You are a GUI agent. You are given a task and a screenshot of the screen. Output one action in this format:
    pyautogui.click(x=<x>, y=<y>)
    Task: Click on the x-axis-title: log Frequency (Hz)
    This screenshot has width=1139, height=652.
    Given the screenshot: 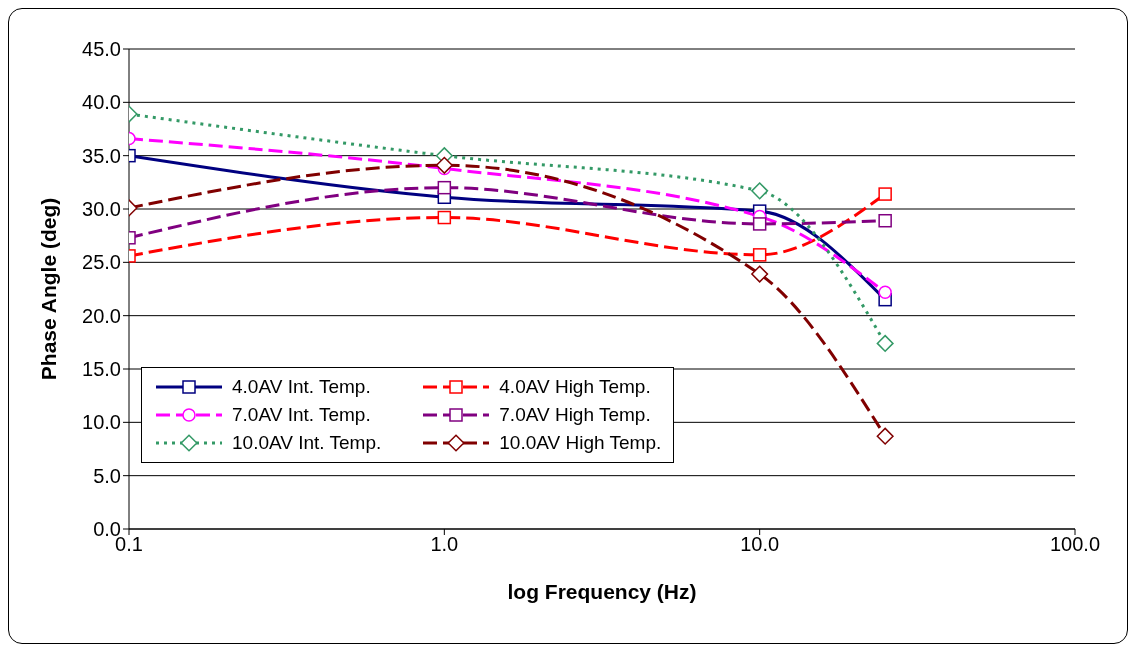 What is the action you would take?
    pyautogui.click(x=602, y=591)
    